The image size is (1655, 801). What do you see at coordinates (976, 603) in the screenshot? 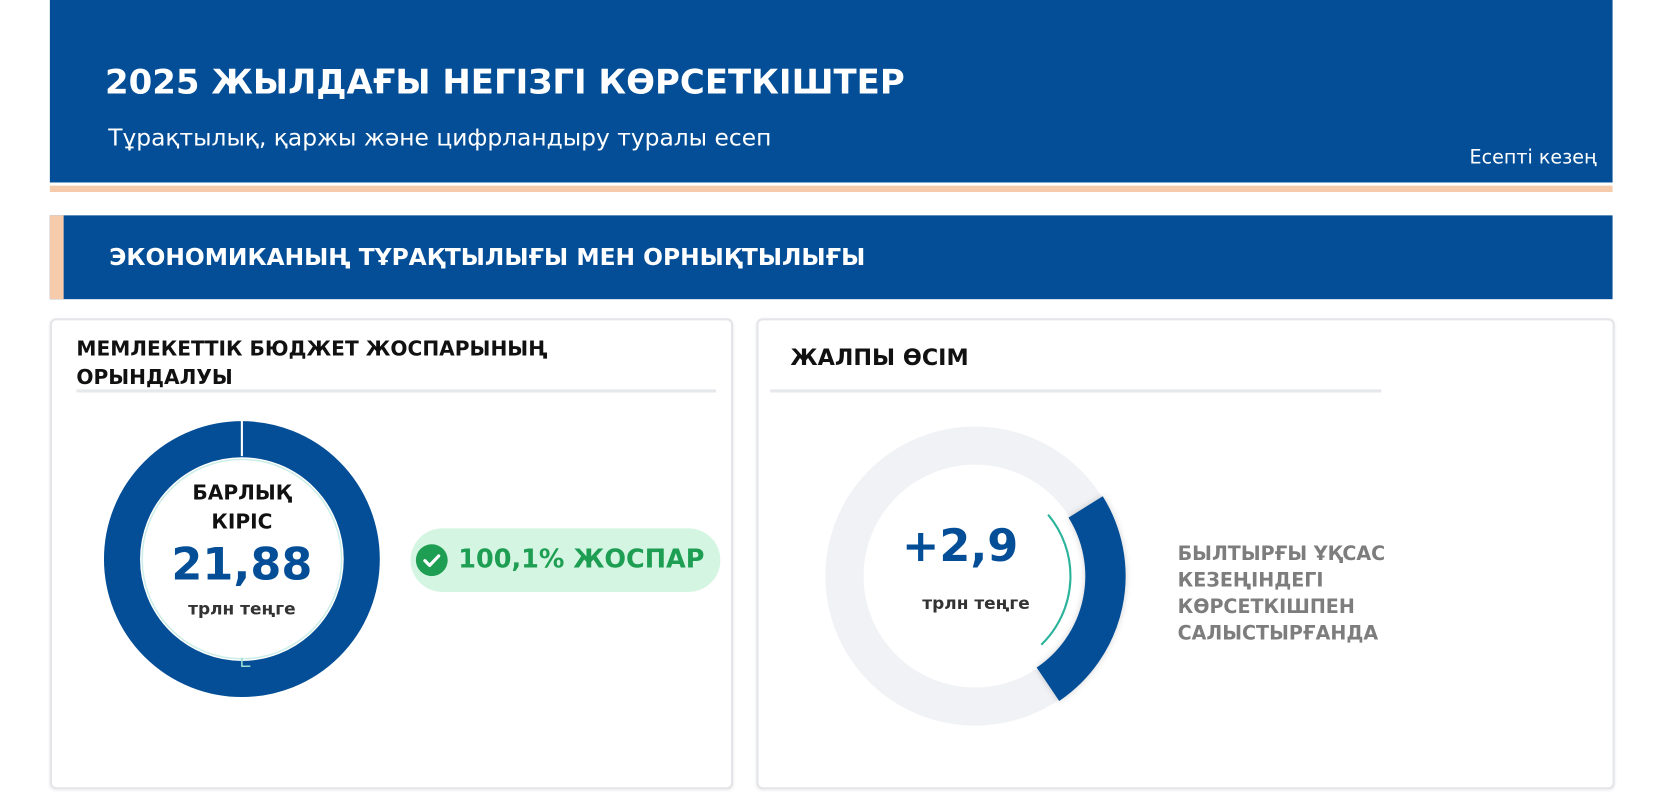
I see `growth-unit: трлн теңге` at bounding box center [976, 603].